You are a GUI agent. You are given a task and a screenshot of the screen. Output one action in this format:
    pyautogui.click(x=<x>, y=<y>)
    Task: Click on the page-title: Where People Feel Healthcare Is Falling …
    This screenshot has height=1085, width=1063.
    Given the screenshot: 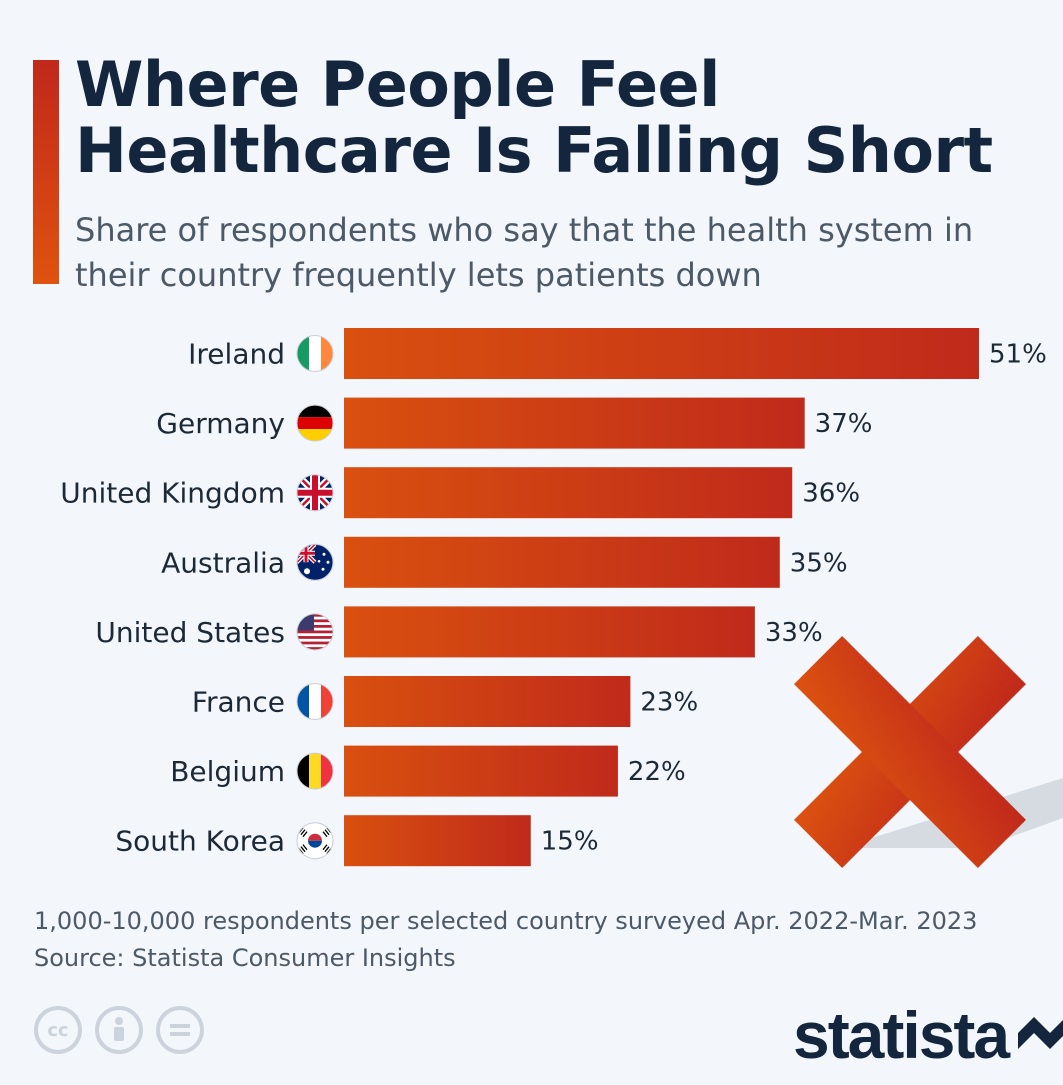 What is the action you would take?
    pyautogui.click(x=534, y=117)
    